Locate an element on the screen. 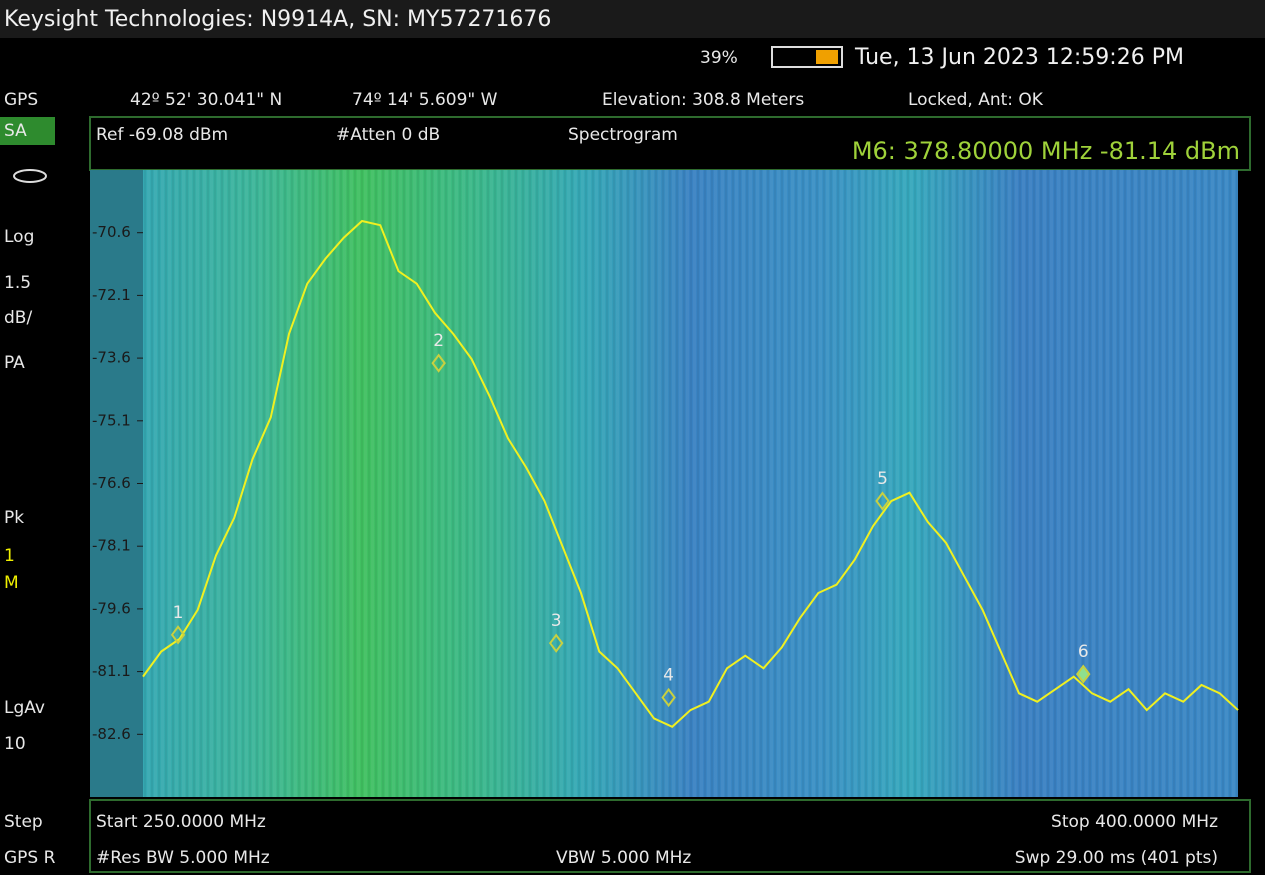 This screenshot has width=1265, height=875. y-tick-label: -73.6 is located at coordinates (111, 358).